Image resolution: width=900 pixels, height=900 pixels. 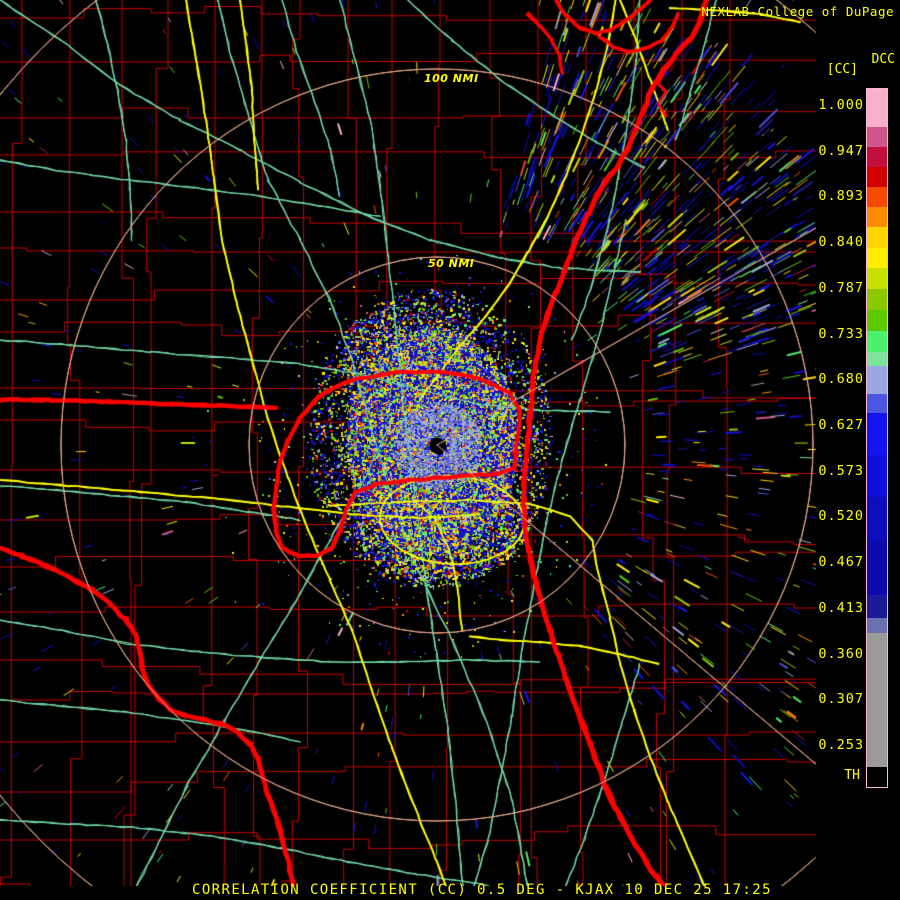 I want to click on colorscale-tick-label: 0.627, so click(x=841, y=425).